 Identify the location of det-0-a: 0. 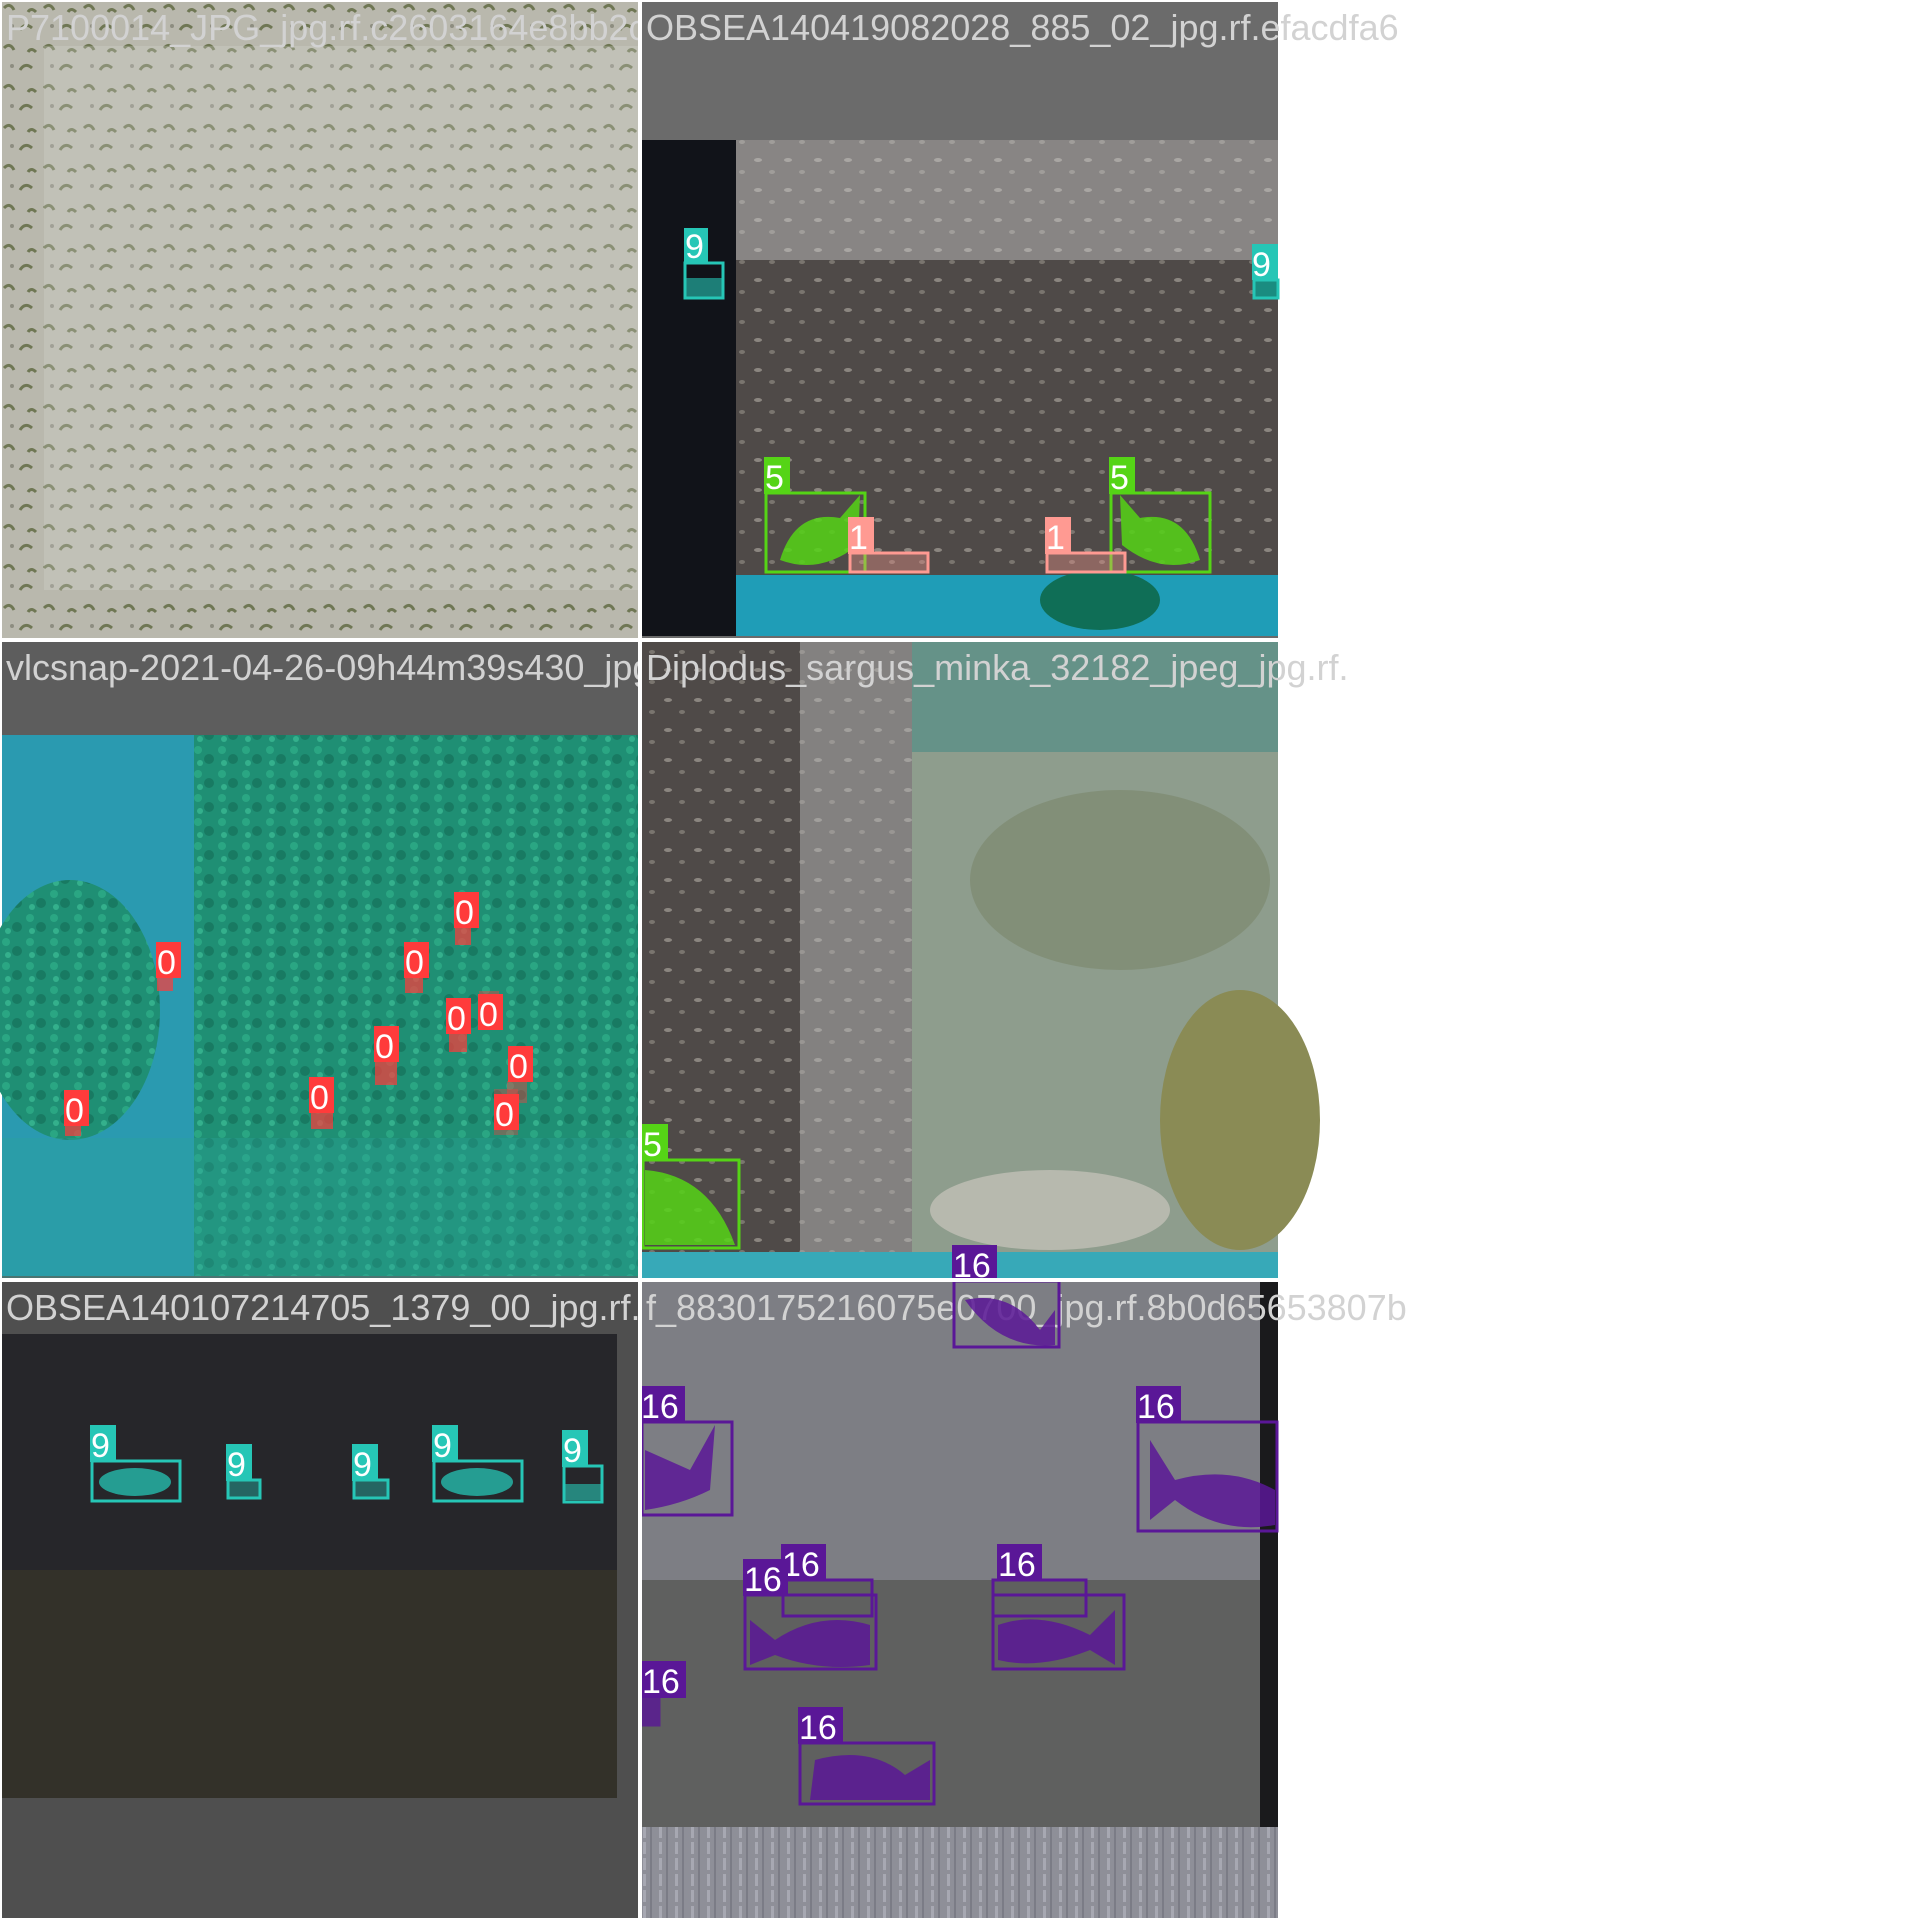
(466, 918).